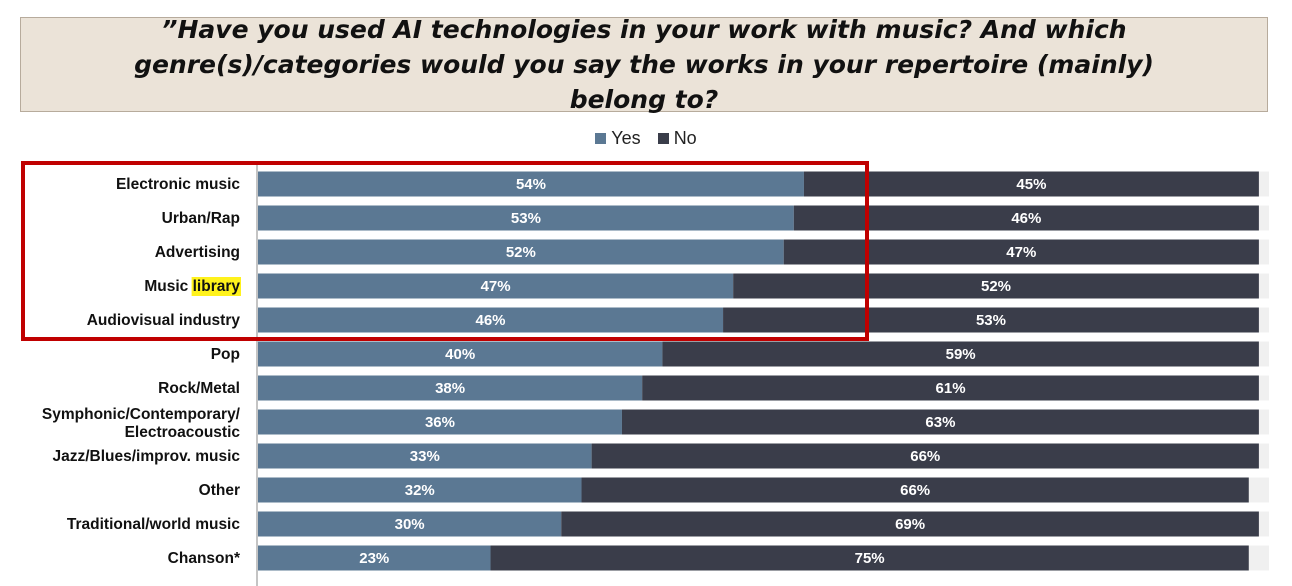  I want to click on highlighted-word-background, so click(216, 286).